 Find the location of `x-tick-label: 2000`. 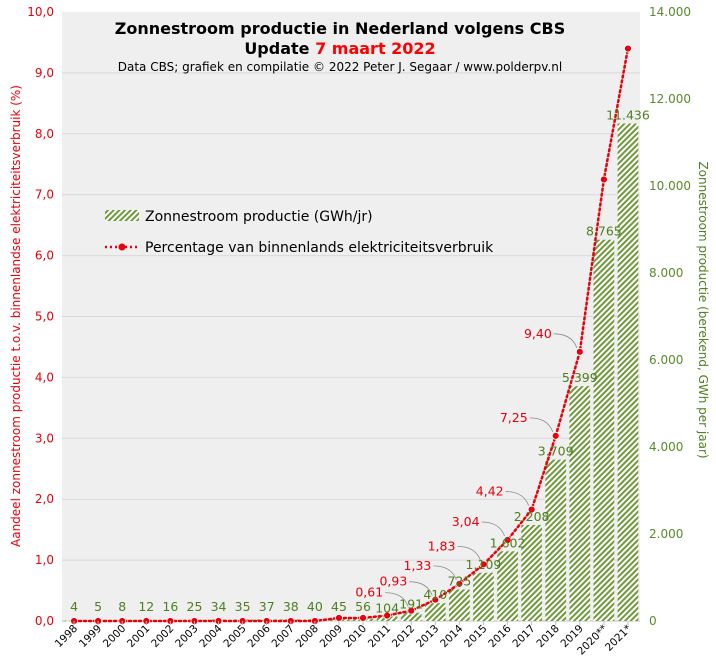

x-tick-label: 2000 is located at coordinates (114, 636).